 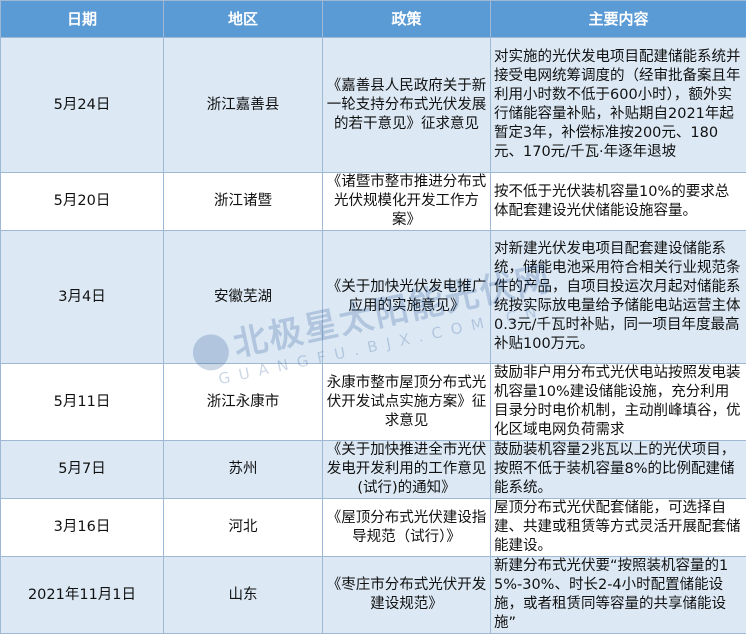 What do you see at coordinates (243, 470) in the screenshot?
I see `cell-region: 苏州` at bounding box center [243, 470].